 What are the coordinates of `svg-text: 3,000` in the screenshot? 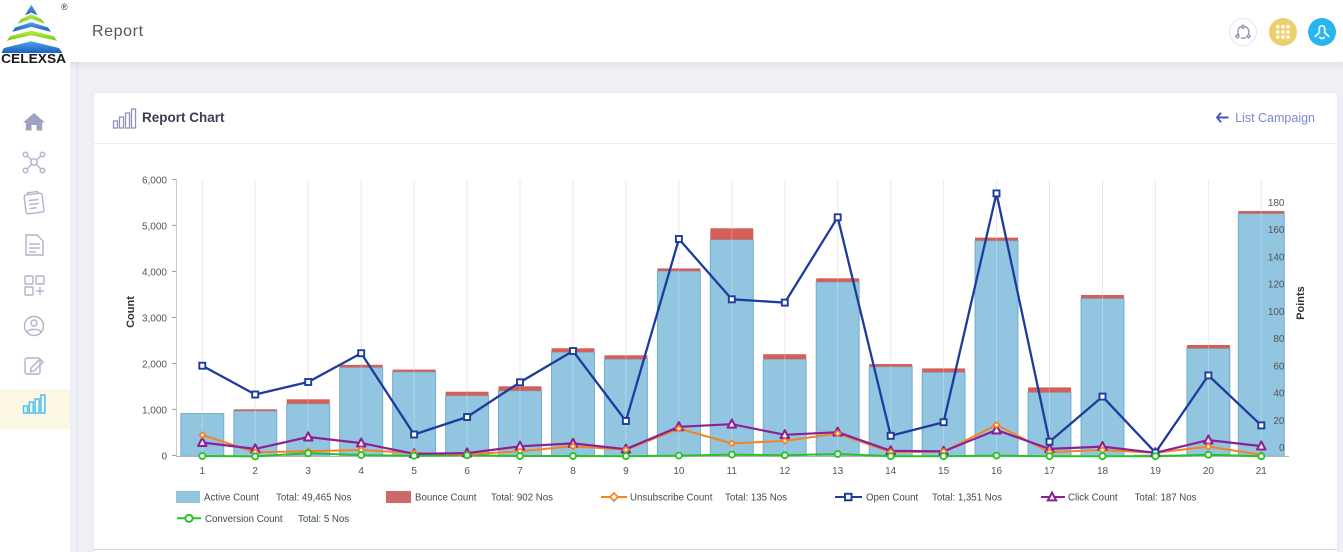 It's located at (154, 318).